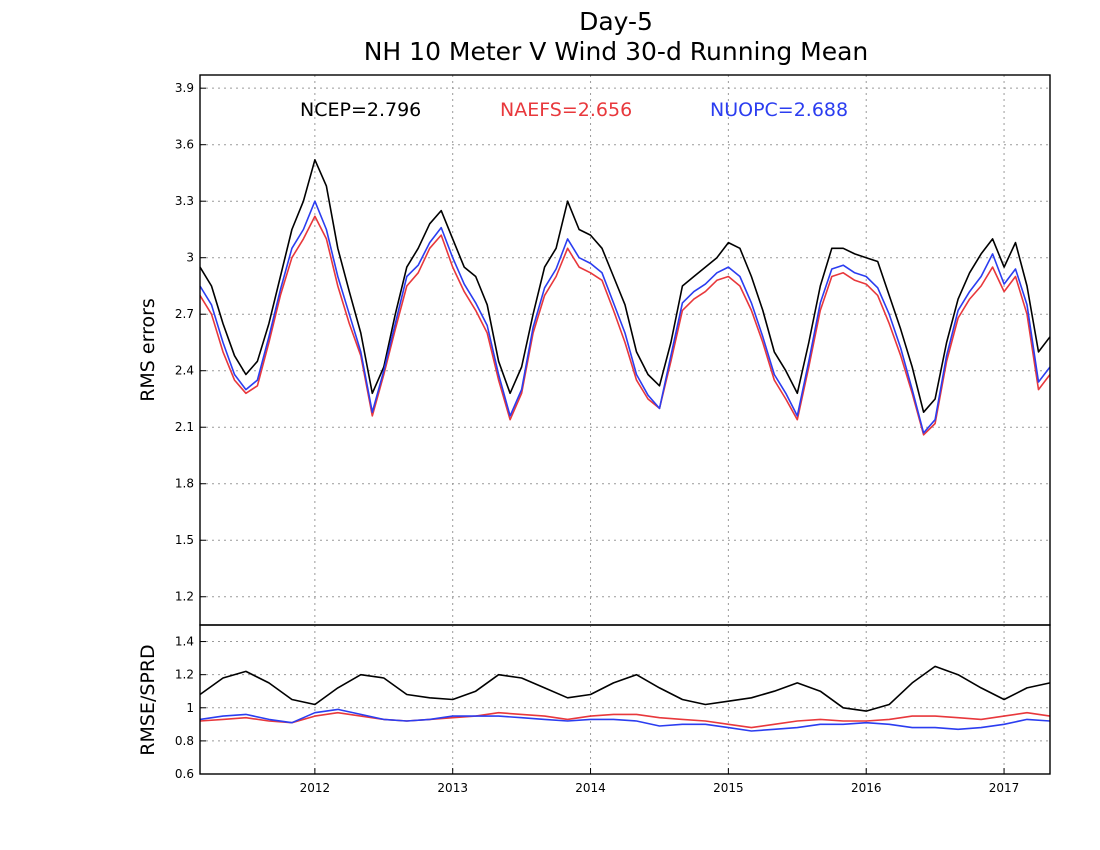  Describe the element at coordinates (190, 258) in the screenshot. I see `top-y-tick-label: 3` at that location.